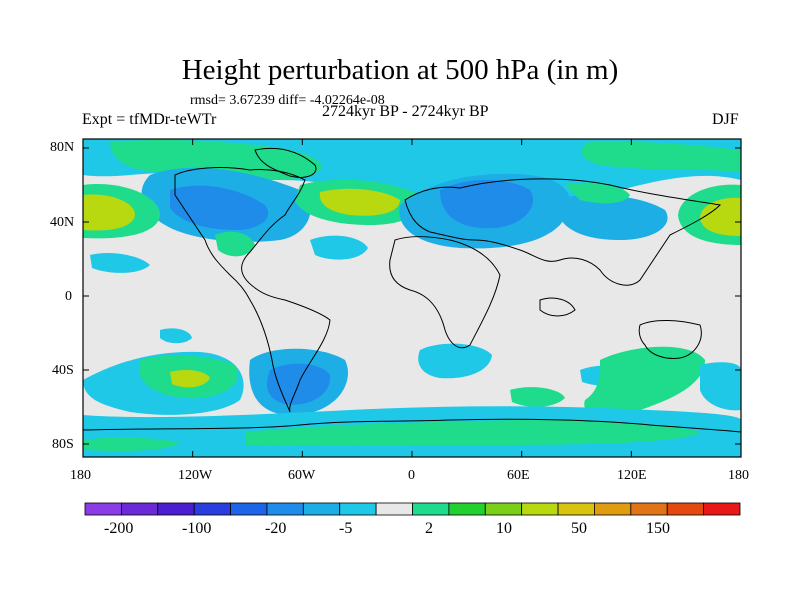 Image resolution: width=800 pixels, height=600 pixels. I want to click on colorbar-label-4: 2, so click(429, 528).